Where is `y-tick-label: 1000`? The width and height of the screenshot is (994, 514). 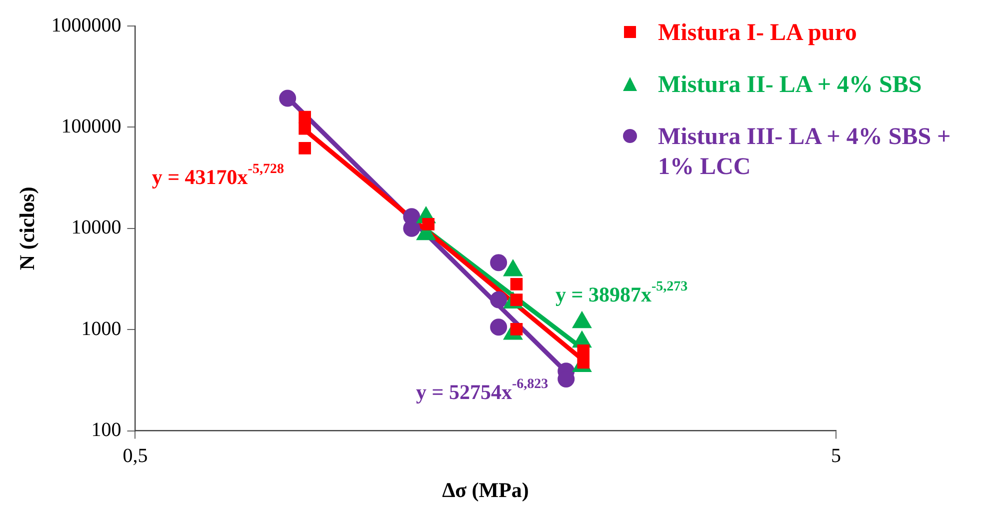 y-tick-label: 1000 is located at coordinates (101, 329).